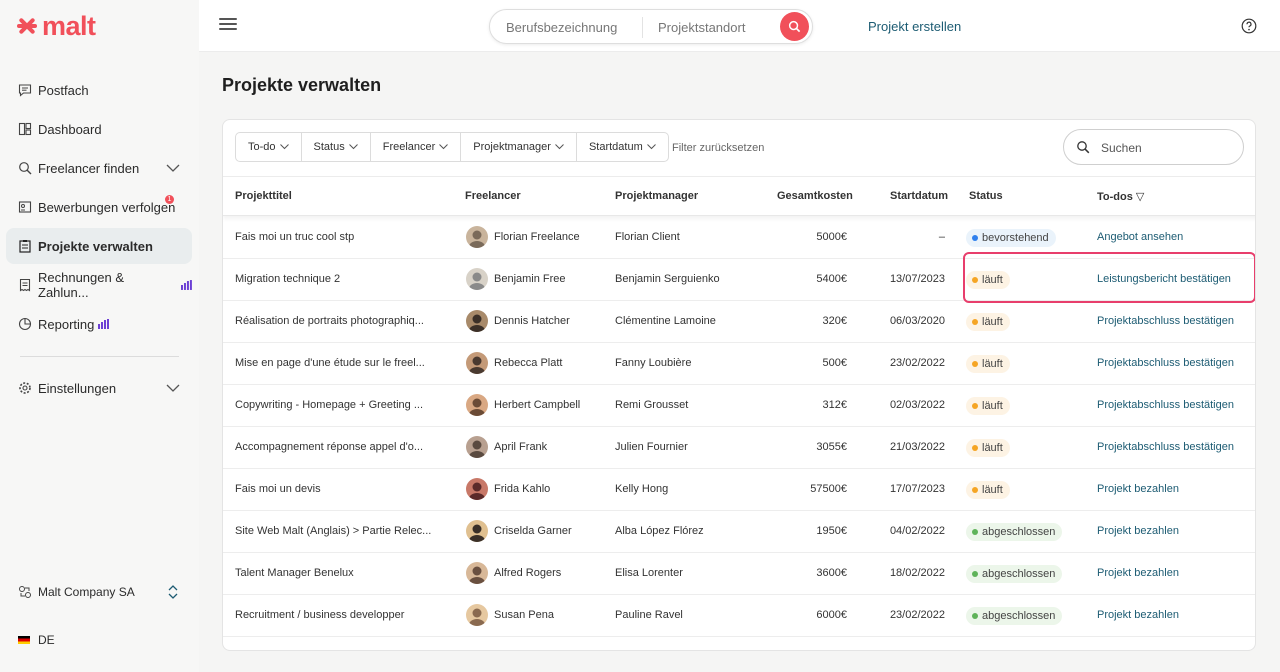 Image resolution: width=1280 pixels, height=672 pixels. I want to click on job-title-input: Berufsbezeichnung, so click(562, 27).